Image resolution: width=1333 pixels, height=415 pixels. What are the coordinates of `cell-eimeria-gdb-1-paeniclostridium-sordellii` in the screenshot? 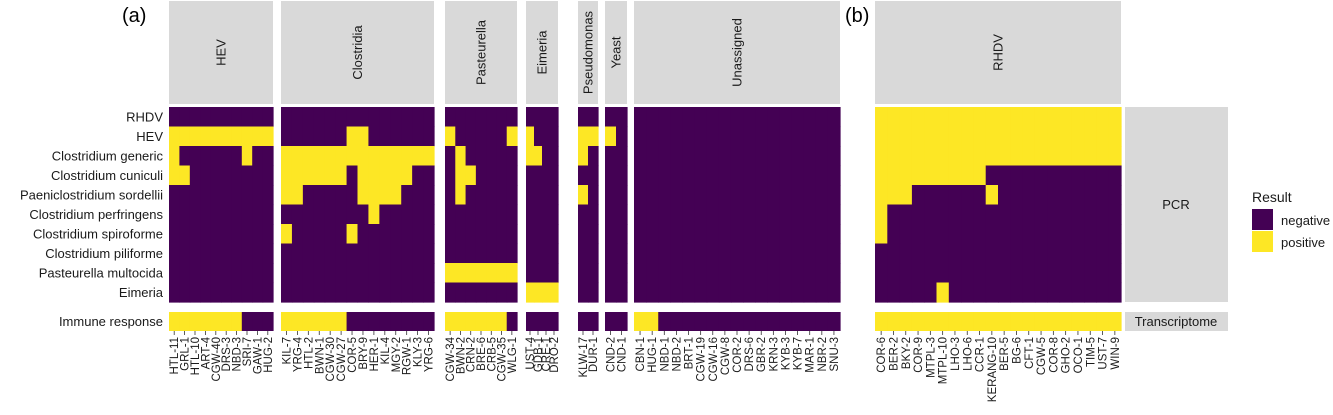 It's located at (538, 195).